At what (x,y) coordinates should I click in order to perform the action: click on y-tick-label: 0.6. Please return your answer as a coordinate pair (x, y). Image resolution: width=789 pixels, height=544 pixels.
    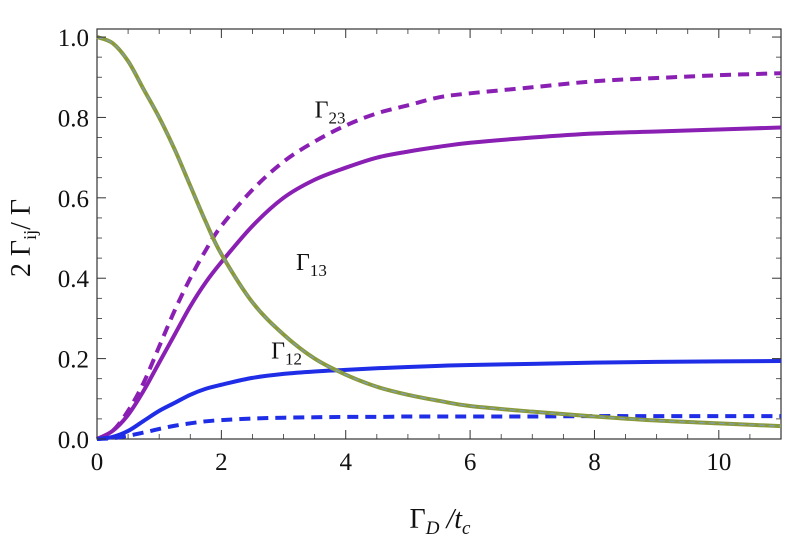
    Looking at the image, I should click on (73, 199).